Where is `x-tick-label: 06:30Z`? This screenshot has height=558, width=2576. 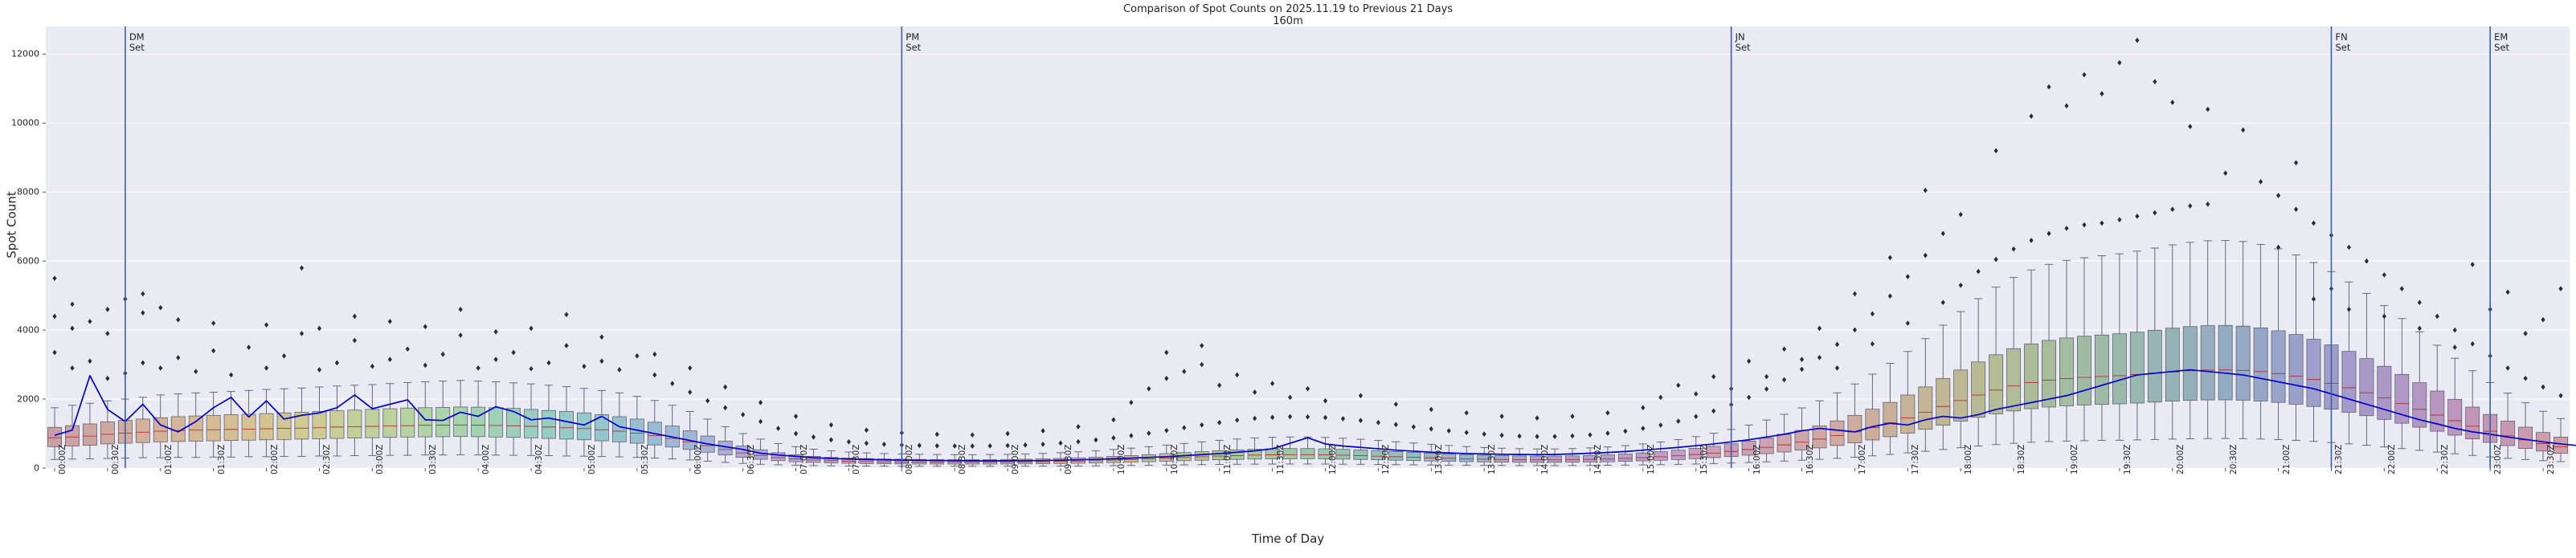 x-tick-label: 06:30Z is located at coordinates (751, 459).